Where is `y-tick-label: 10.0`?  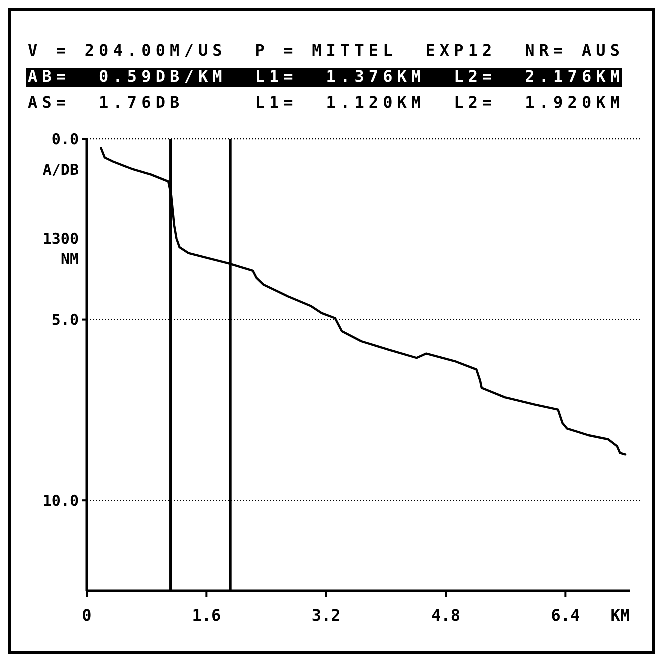 y-tick-label: 10.0 is located at coordinates (60, 501).